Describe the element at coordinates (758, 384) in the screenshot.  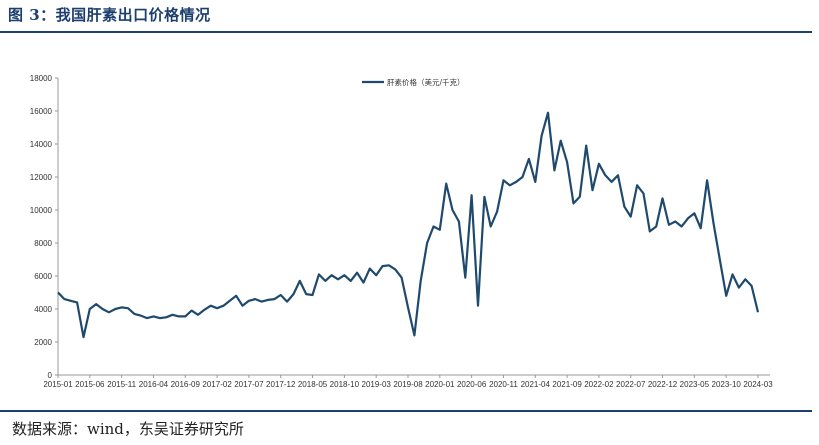
I see `x-tick-label: 2024-03` at that location.